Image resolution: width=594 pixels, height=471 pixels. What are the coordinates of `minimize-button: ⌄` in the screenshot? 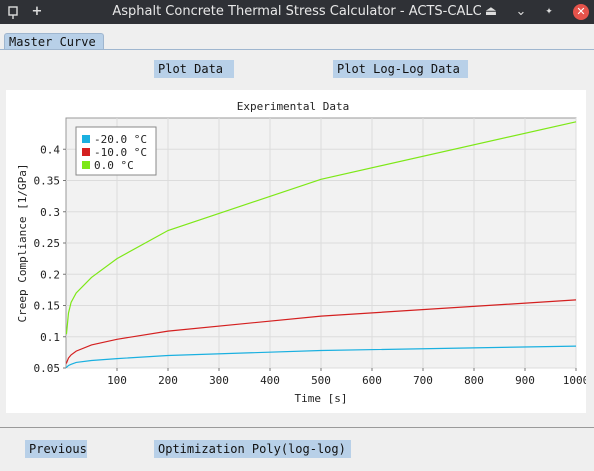 It's located at (521, 12).